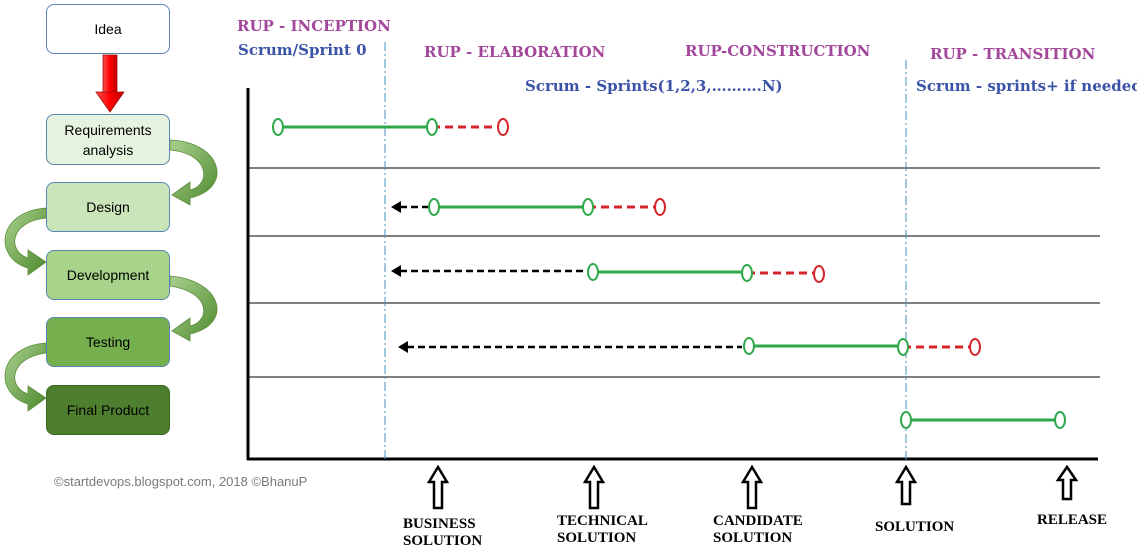  I want to click on requirements-label-line2: analysis, so click(108, 149).